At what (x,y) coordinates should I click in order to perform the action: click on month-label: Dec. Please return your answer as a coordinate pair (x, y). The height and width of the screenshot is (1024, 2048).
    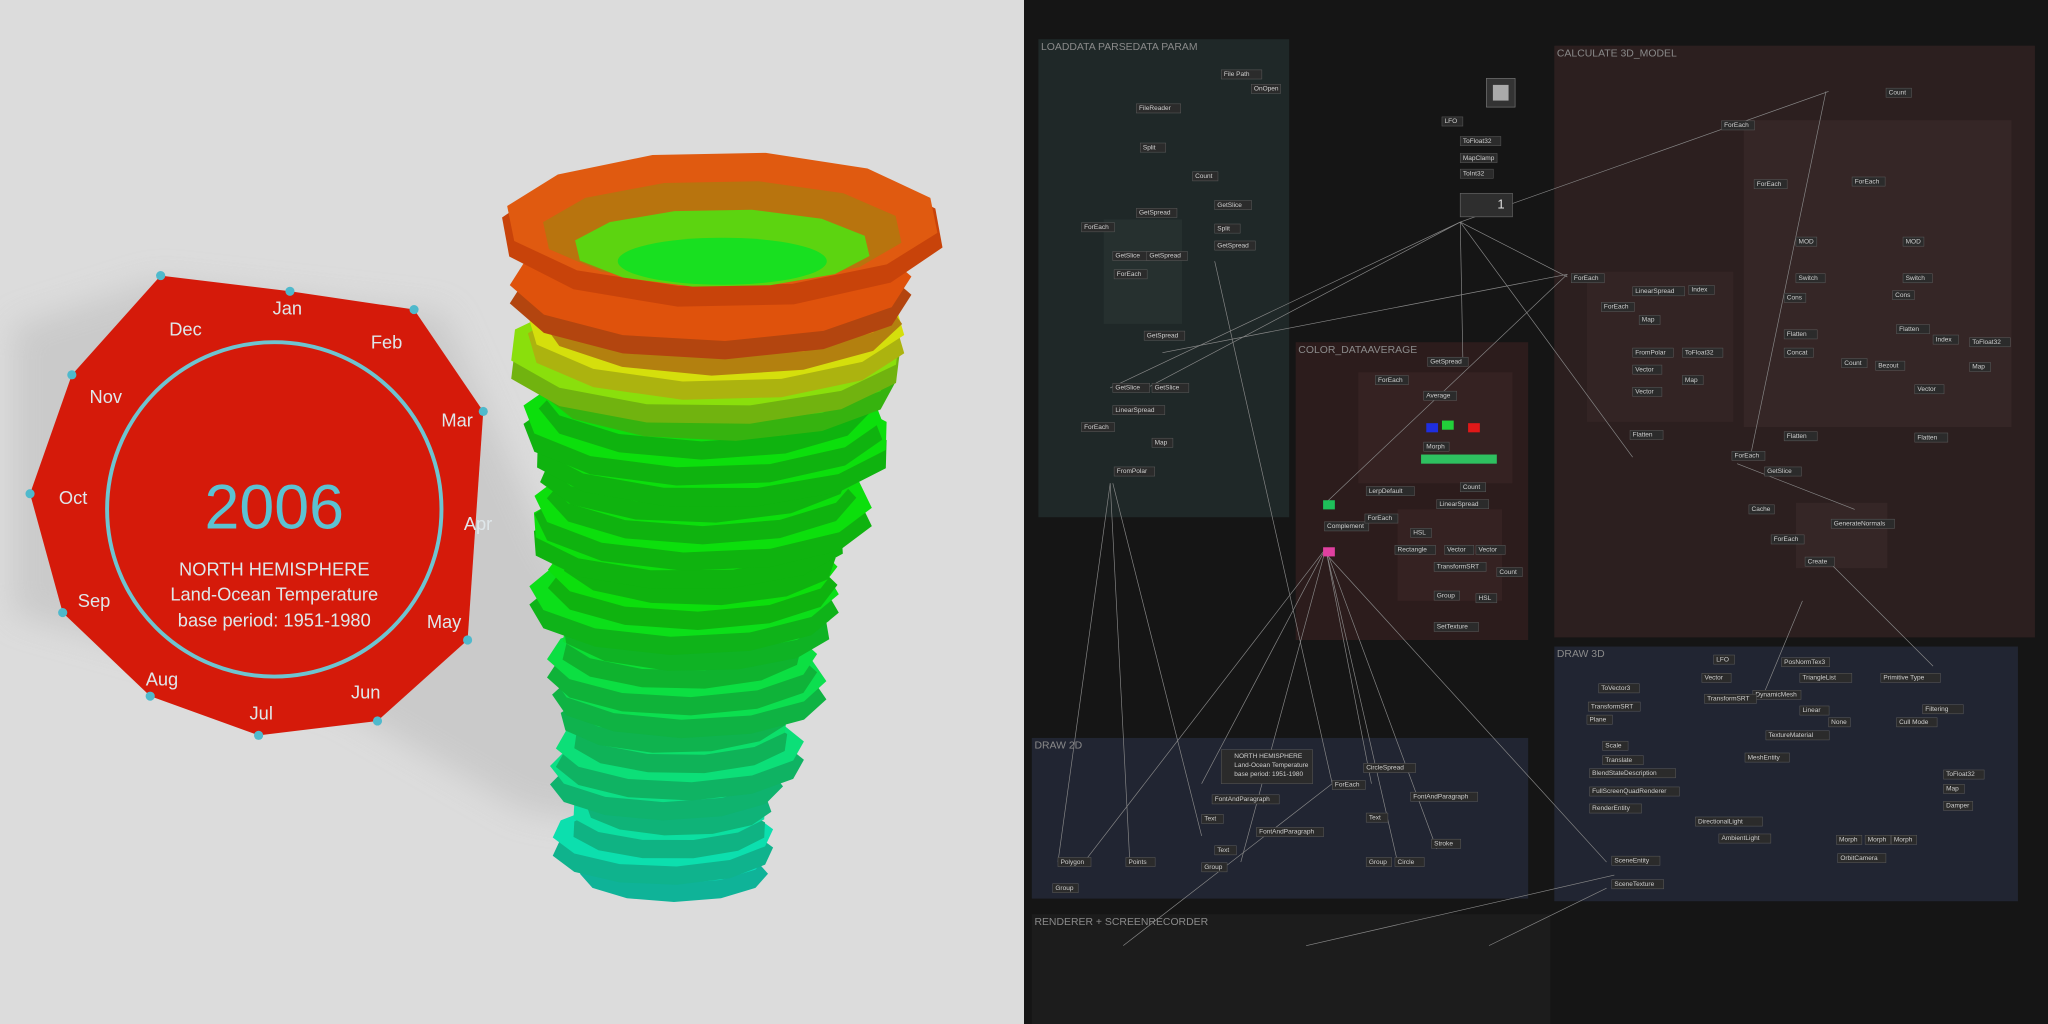
    Looking at the image, I should click on (185, 328).